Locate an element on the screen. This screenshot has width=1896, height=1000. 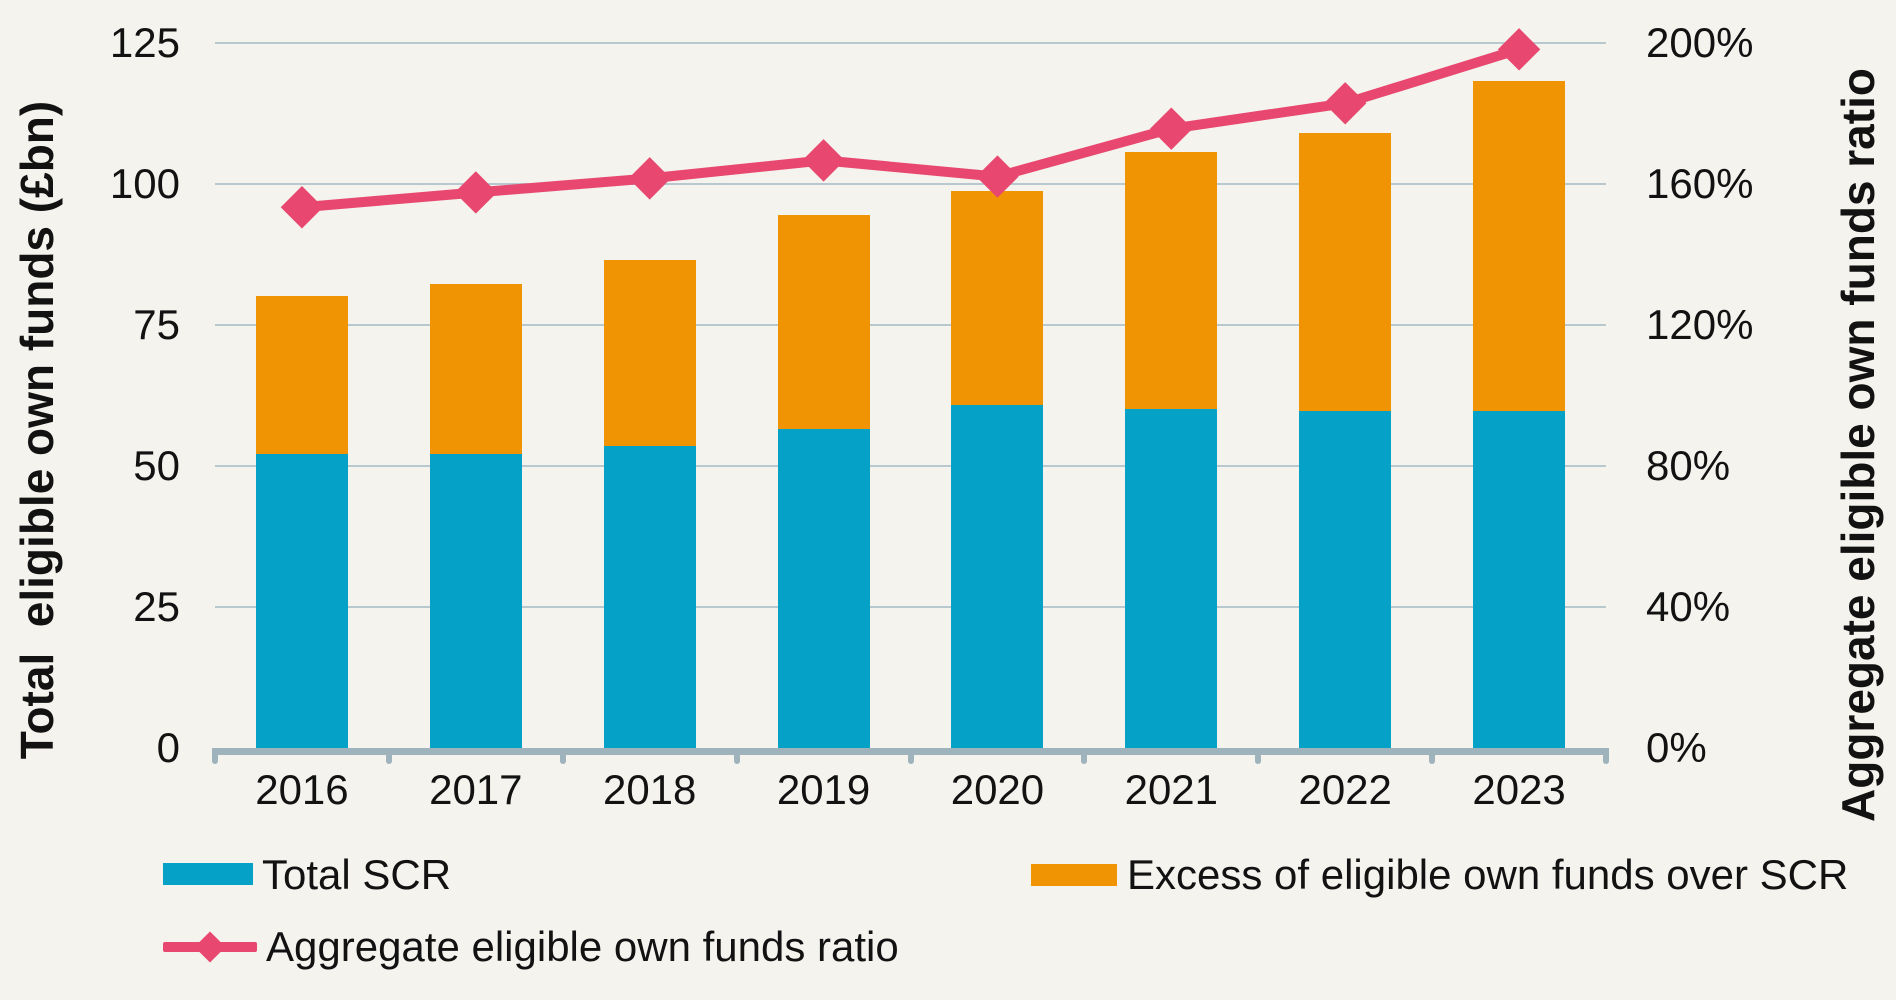
bar-scr-2017 is located at coordinates (475, 601).